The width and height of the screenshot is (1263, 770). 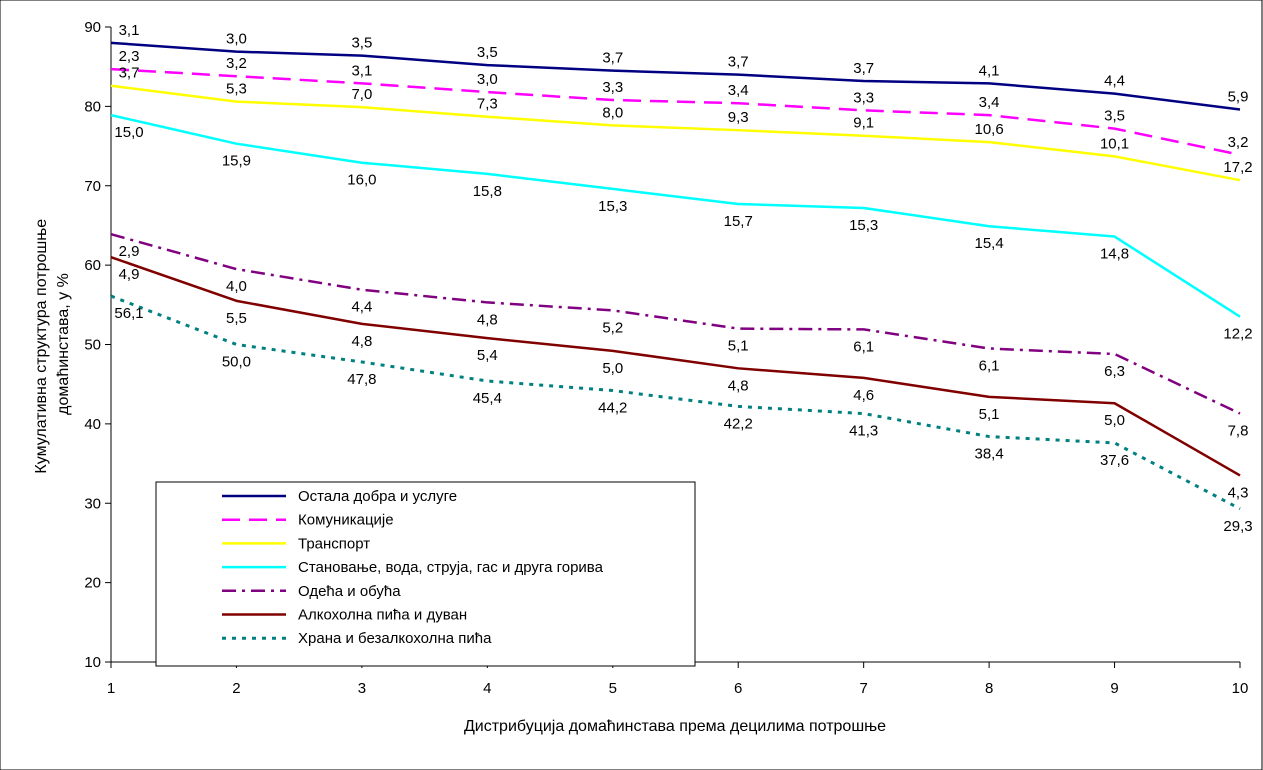 I want to click on data-label: 41,3, so click(x=863, y=431).